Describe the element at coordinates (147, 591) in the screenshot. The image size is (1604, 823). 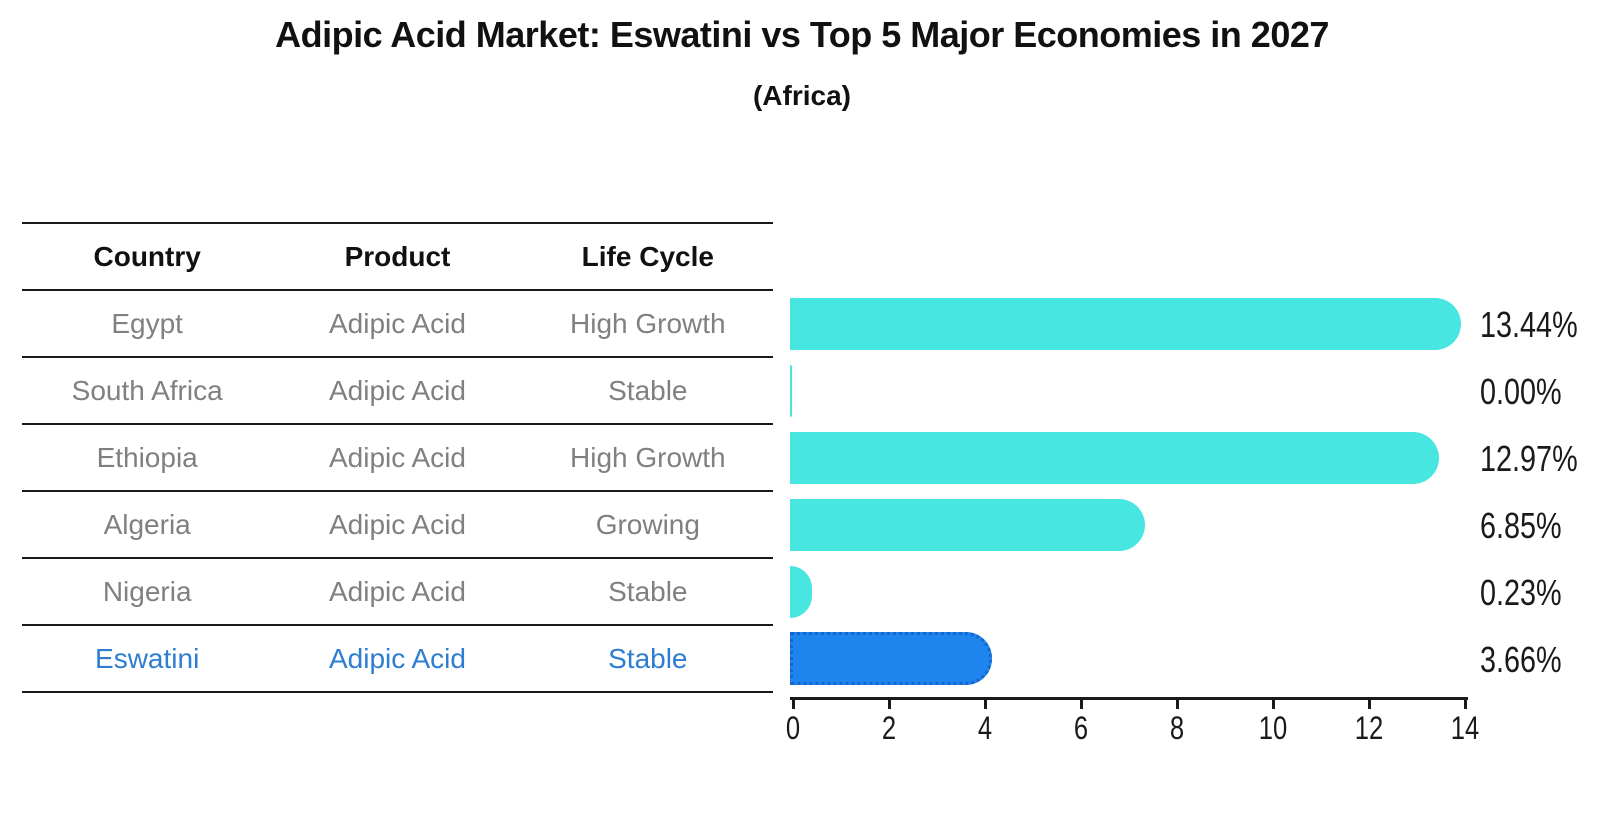
I see `table-cell-country: Nigeria` at that location.